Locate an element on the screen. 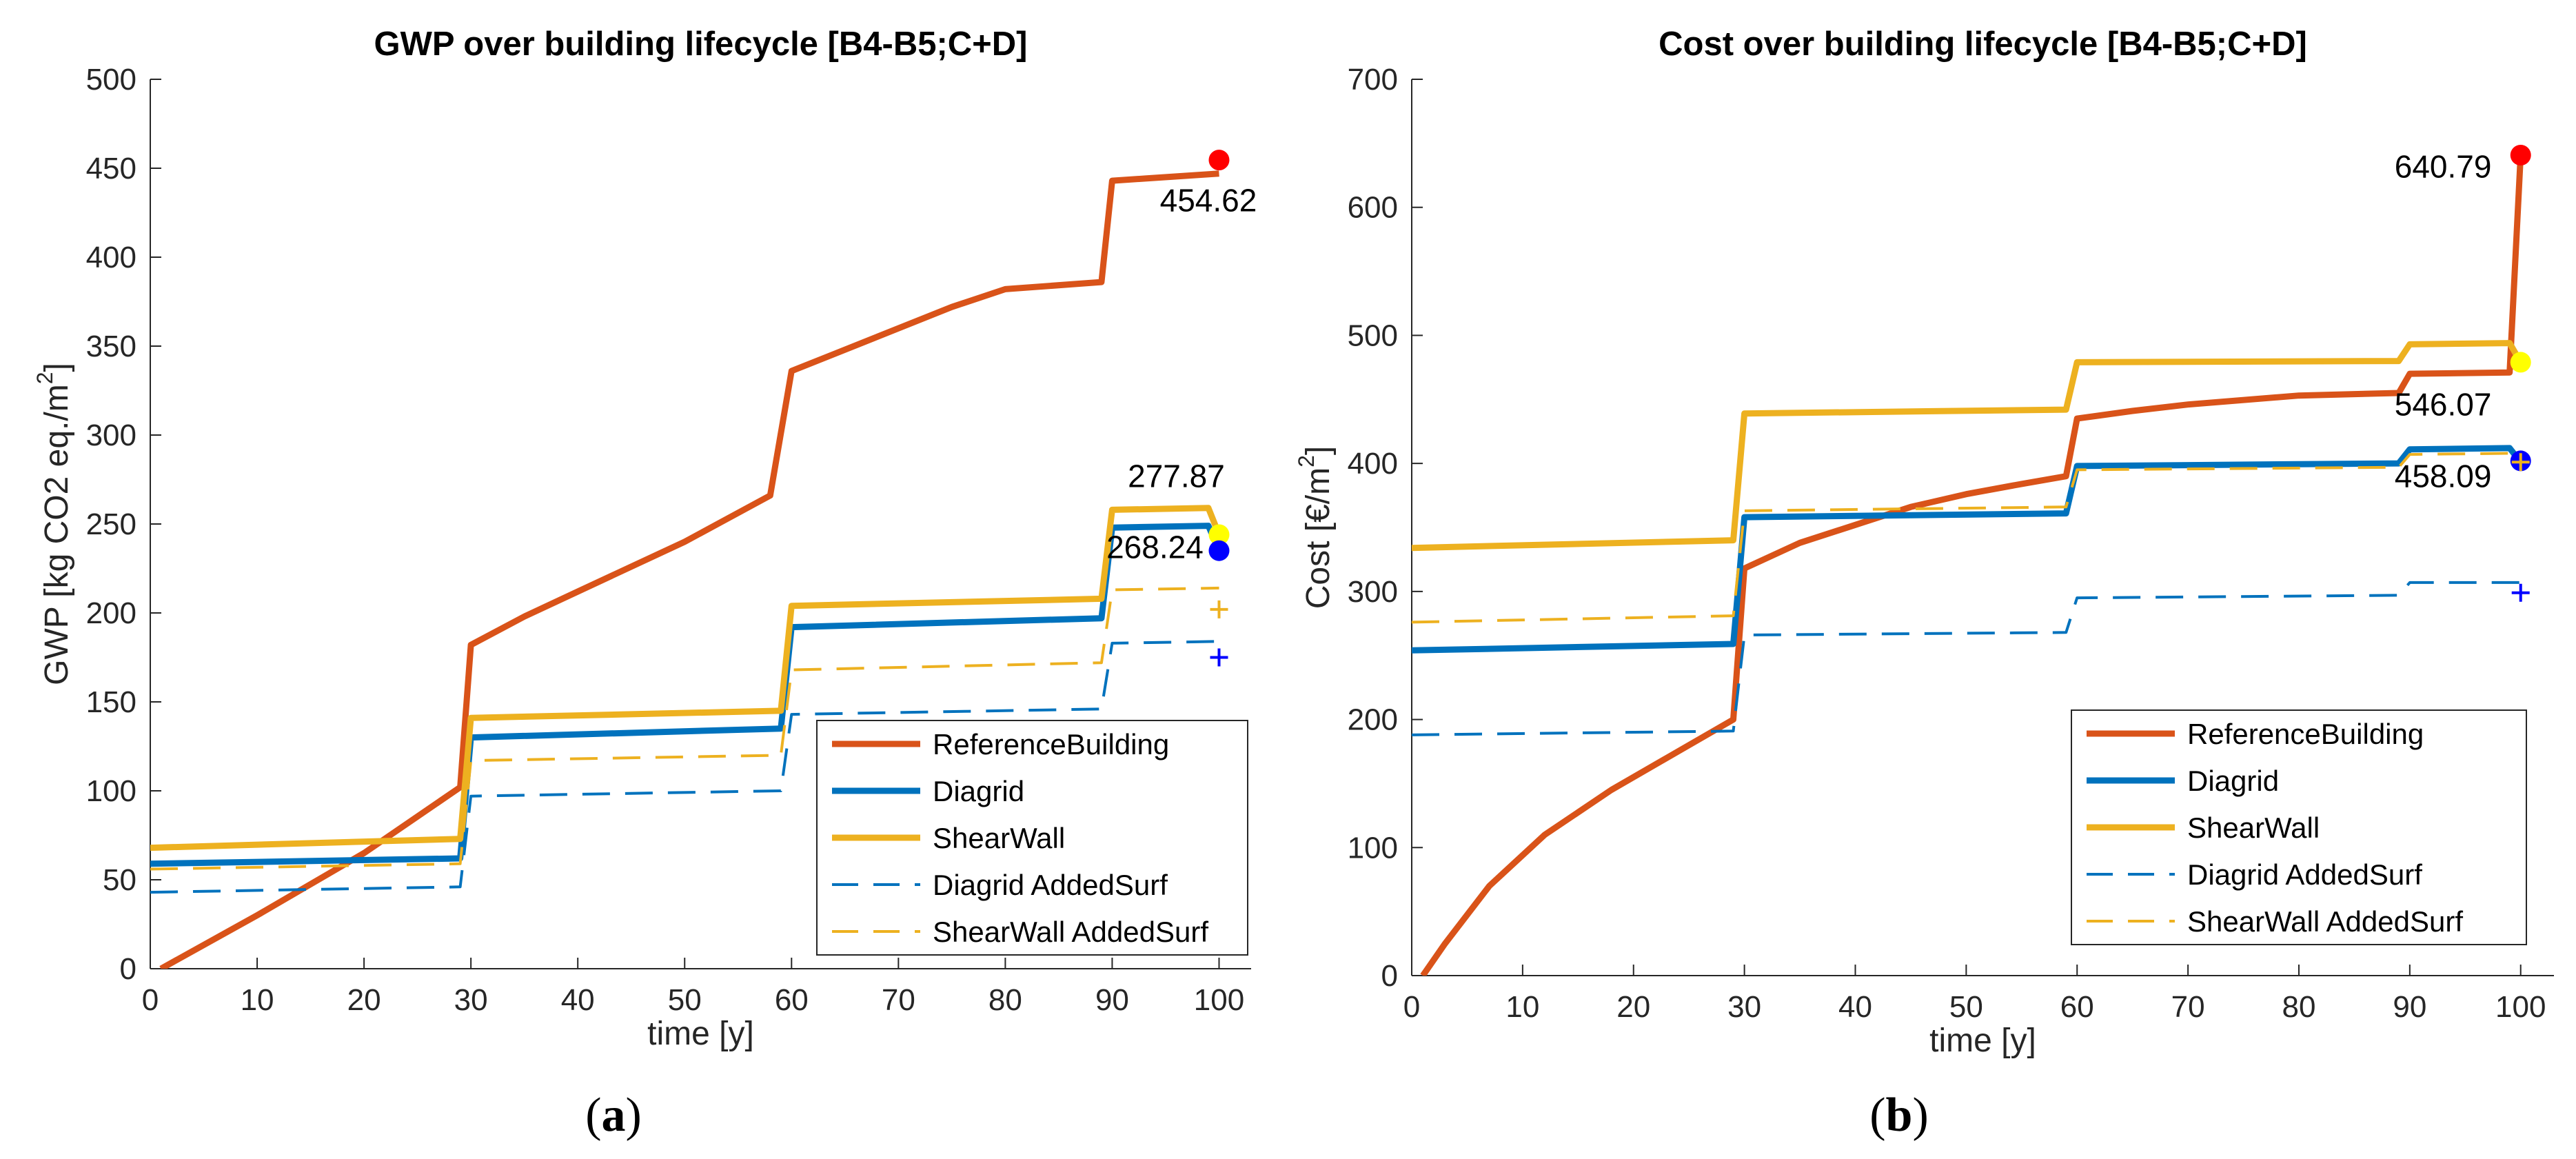  y-axis-label: Cost [€/m2] is located at coordinates (1315, 527).